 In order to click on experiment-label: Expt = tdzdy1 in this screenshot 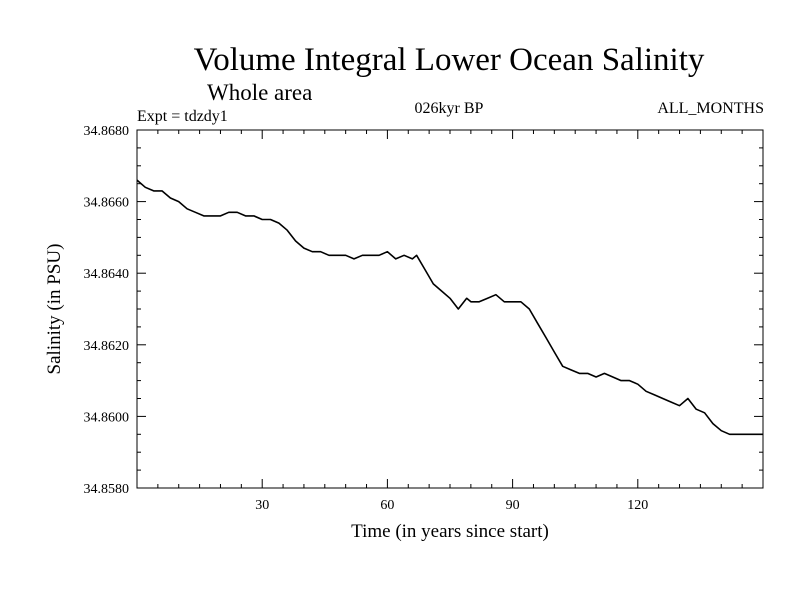, I will do `click(182, 116)`.